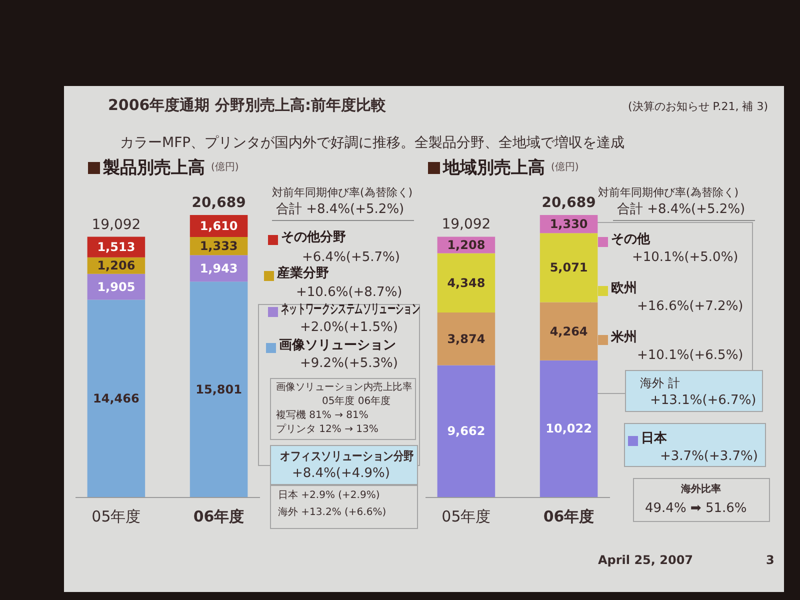 This screenshot has width=800, height=600. Describe the element at coordinates (219, 268) in the screenshot. I see `data-label: 1,943` at that location.